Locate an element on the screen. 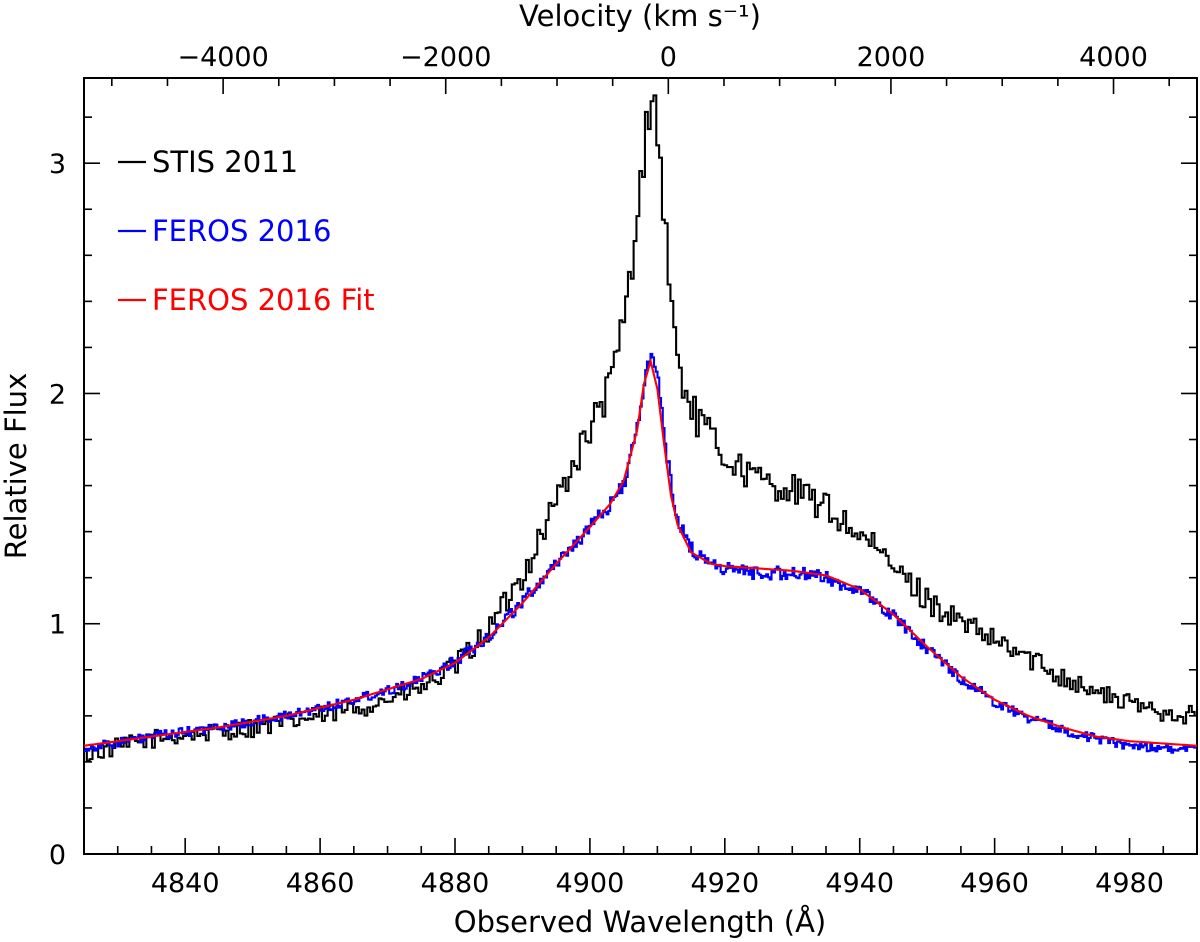 The height and width of the screenshot is (942, 1200). top-axis-title: Velocity (km s⁻¹) is located at coordinates (640, 16).